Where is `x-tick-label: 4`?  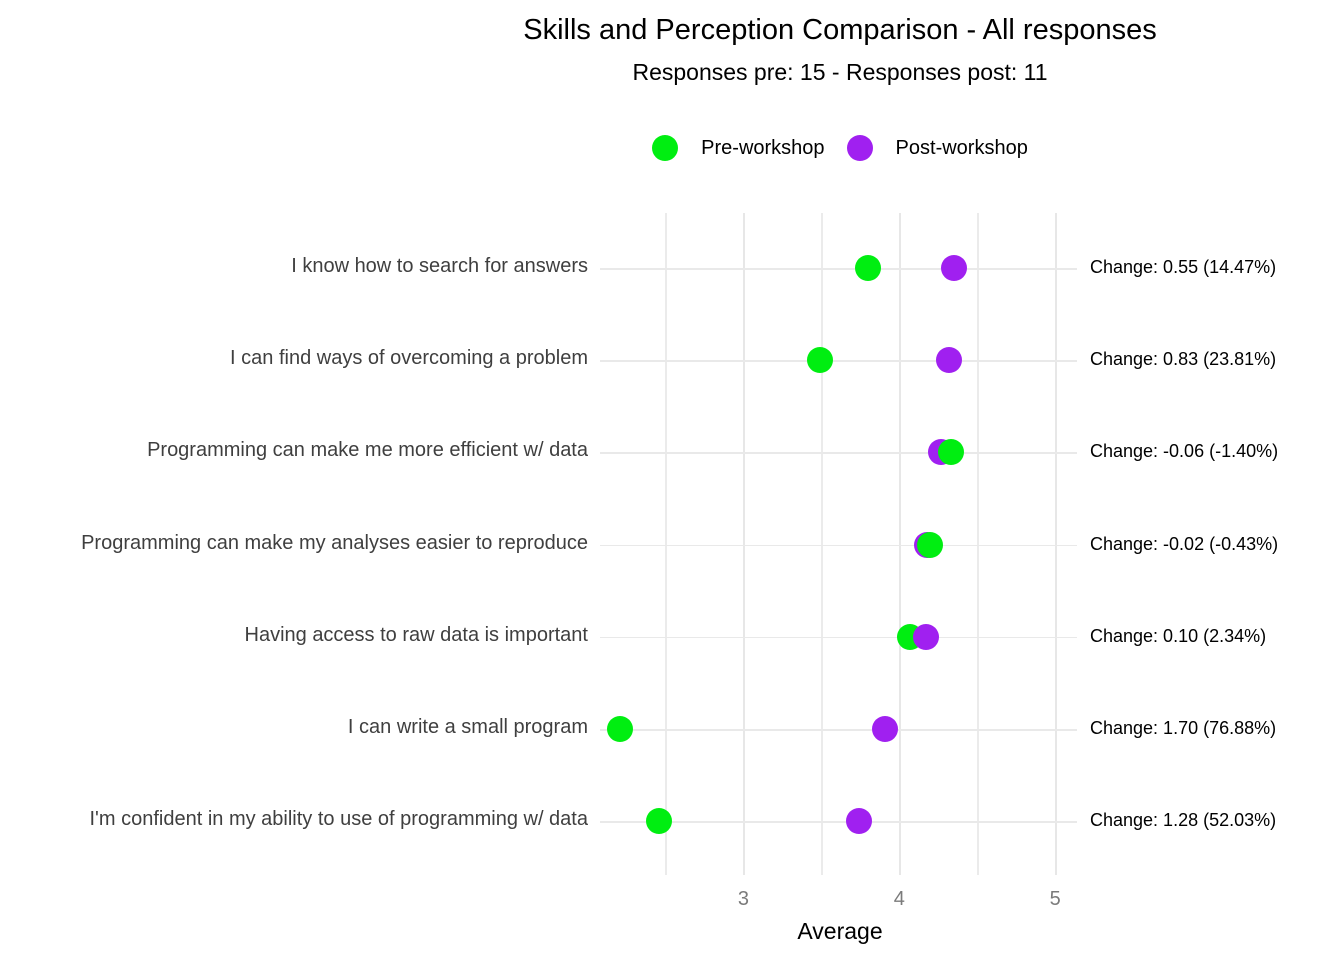
x-tick-label: 4 is located at coordinates (899, 899).